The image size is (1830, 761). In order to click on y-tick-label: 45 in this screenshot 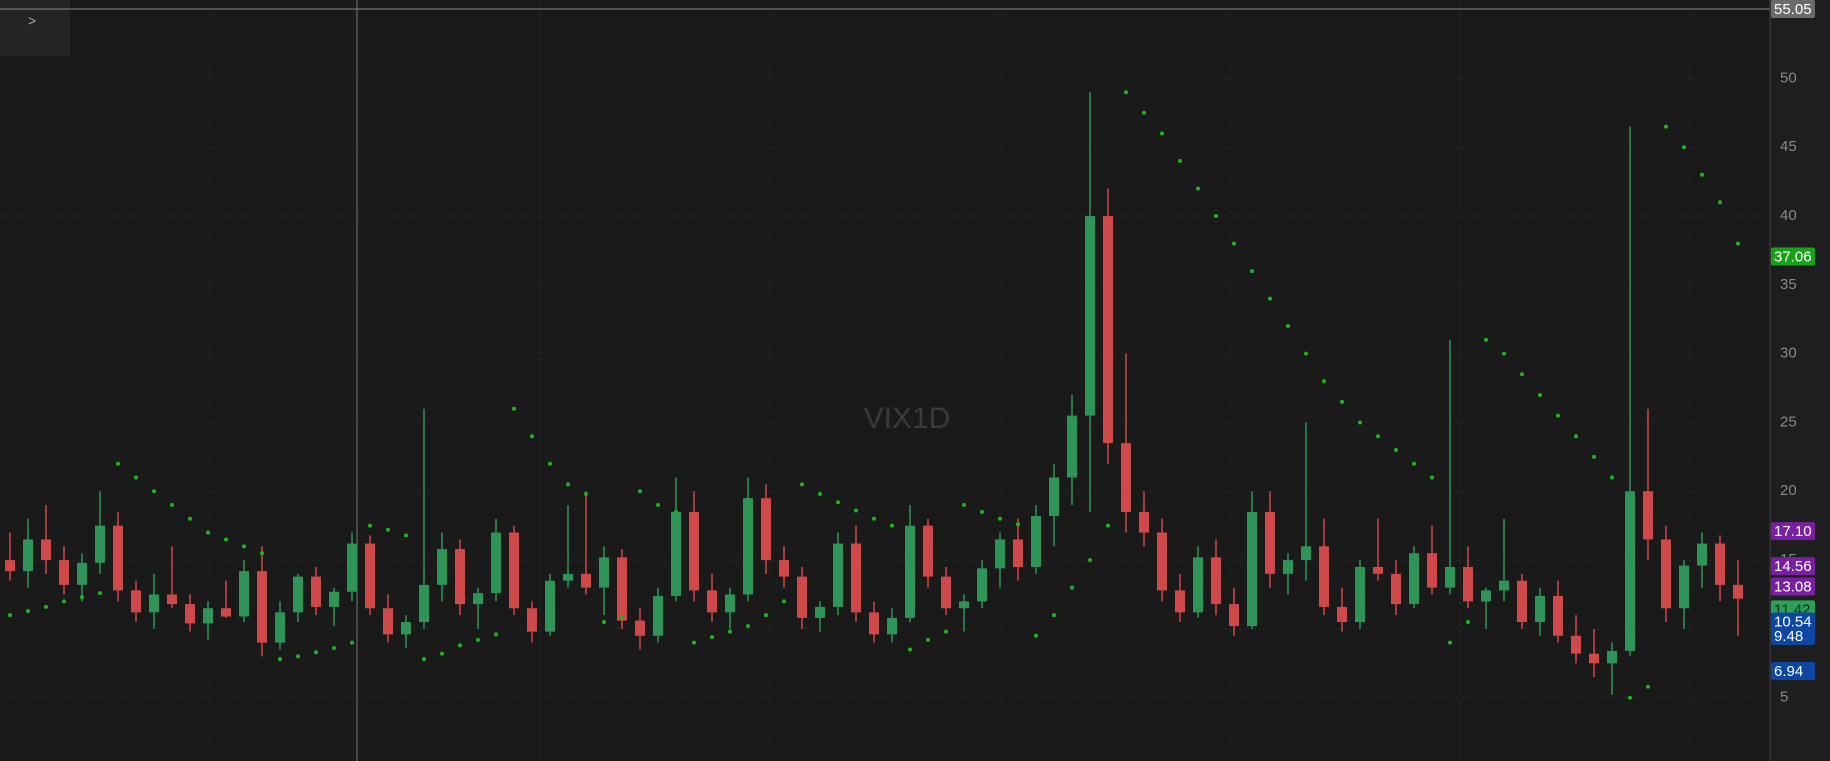, I will do `click(1788, 146)`.